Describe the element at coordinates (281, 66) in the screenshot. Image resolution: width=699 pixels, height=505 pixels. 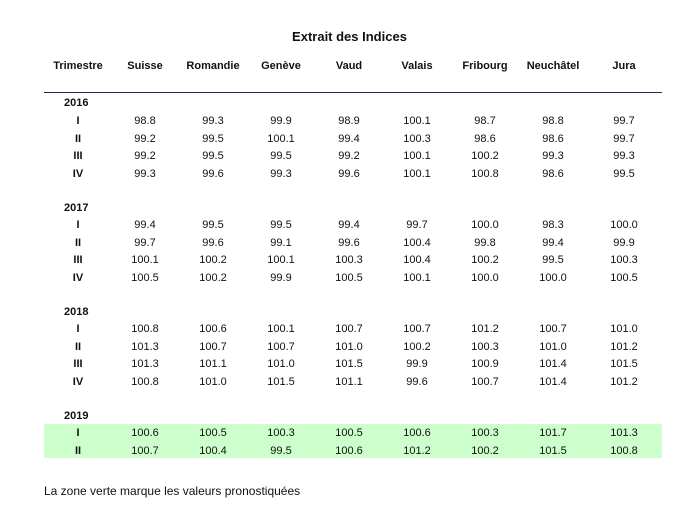
I see `column-header-region-3: Genève` at that location.